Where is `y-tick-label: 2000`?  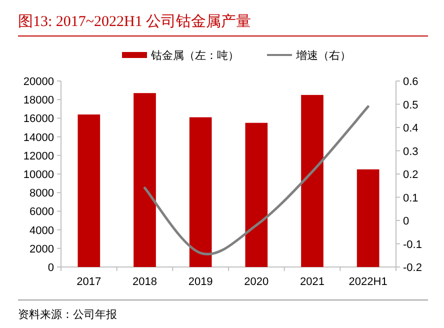
y-tick-label: 2000 is located at coordinates (42, 249).